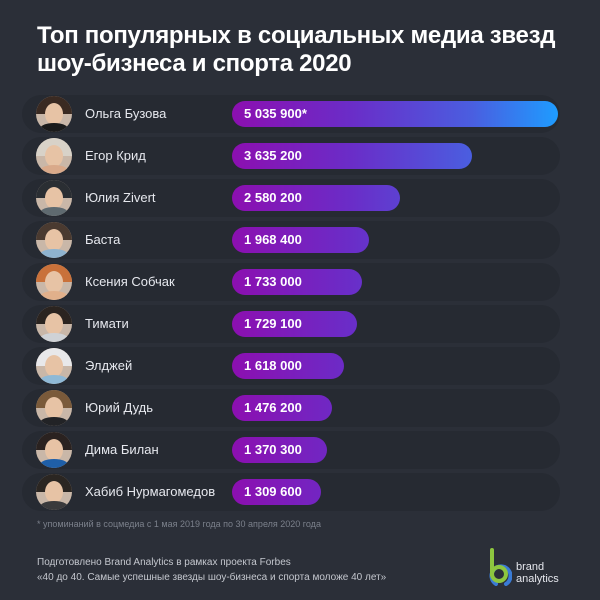 Image resolution: width=600 pixels, height=600 pixels. I want to click on chart-row: Егор Крид 3 635 200, so click(291, 156).